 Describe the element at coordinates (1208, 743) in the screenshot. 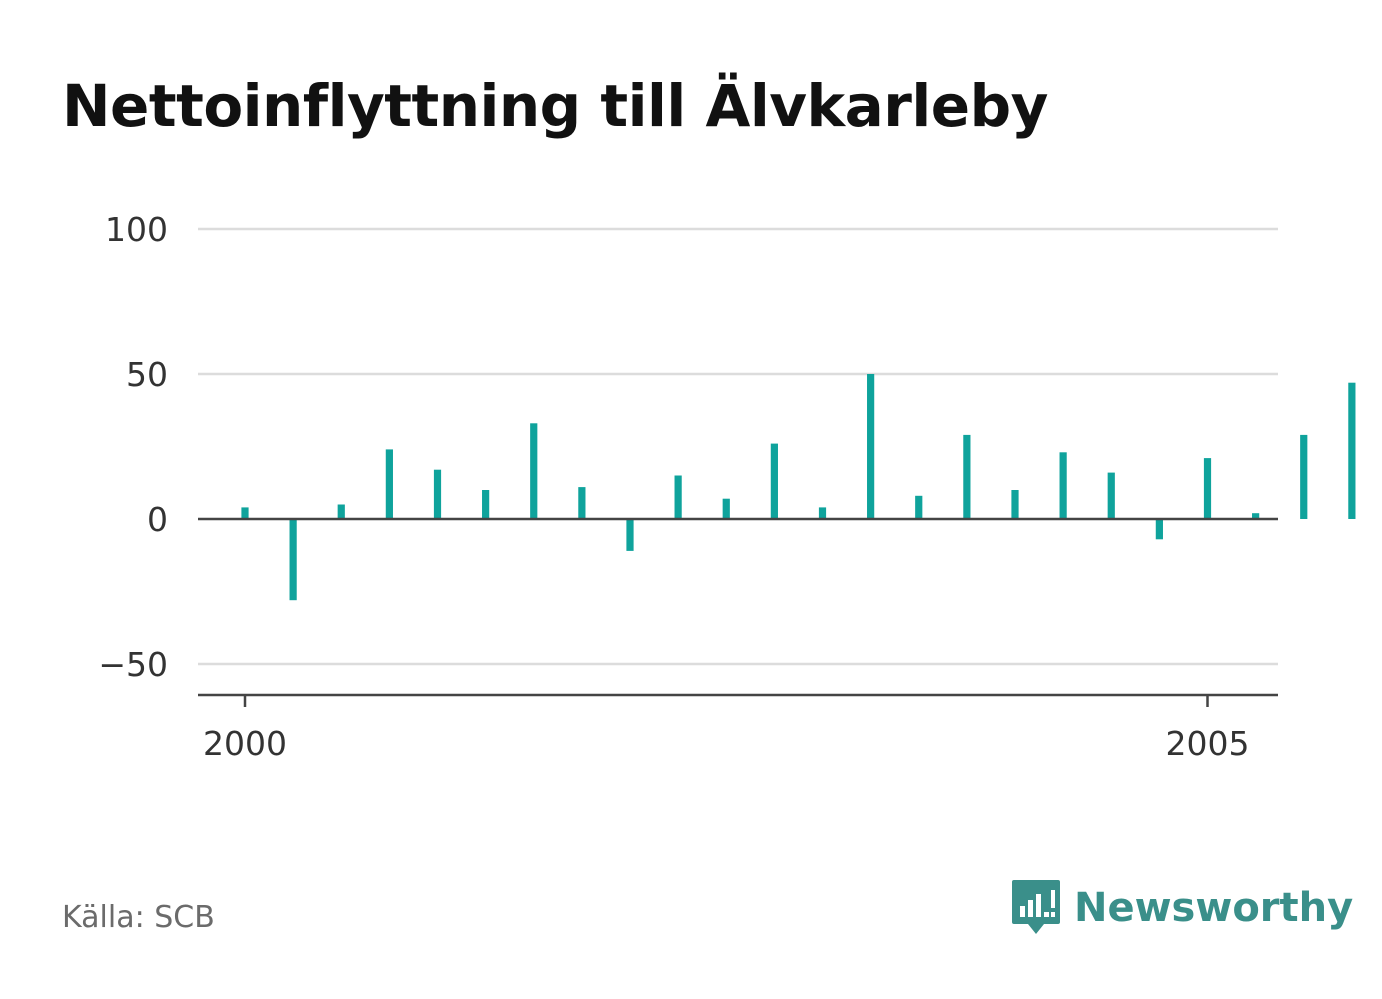

I see `x-tick-label: 2005` at that location.